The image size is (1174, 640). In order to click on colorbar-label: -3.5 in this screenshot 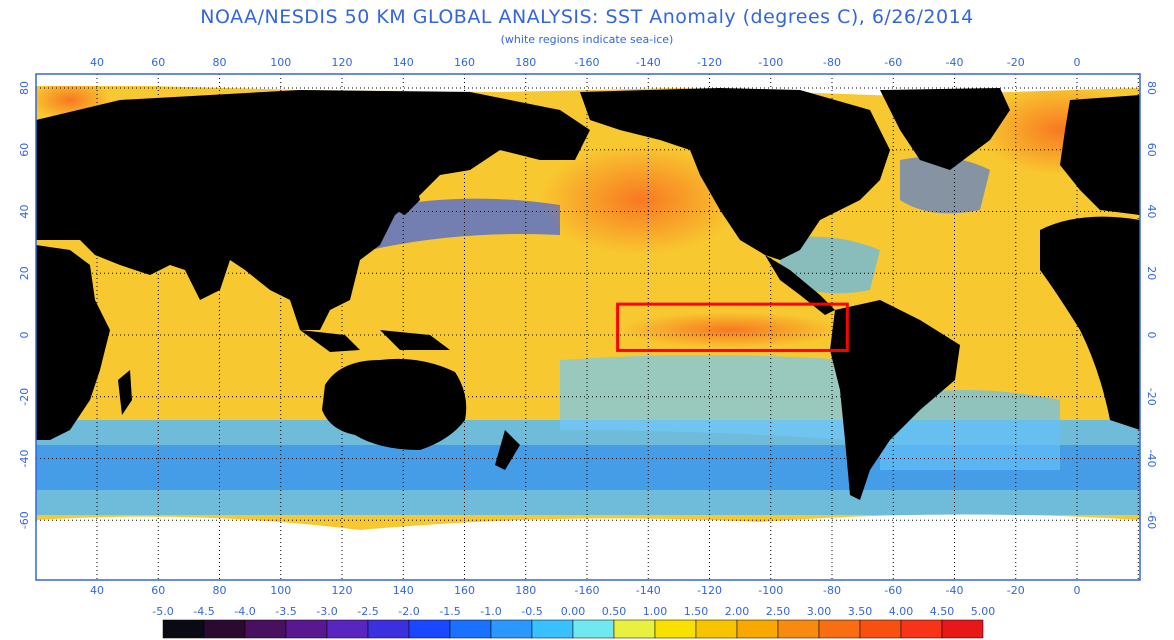, I will do `click(285, 611)`.